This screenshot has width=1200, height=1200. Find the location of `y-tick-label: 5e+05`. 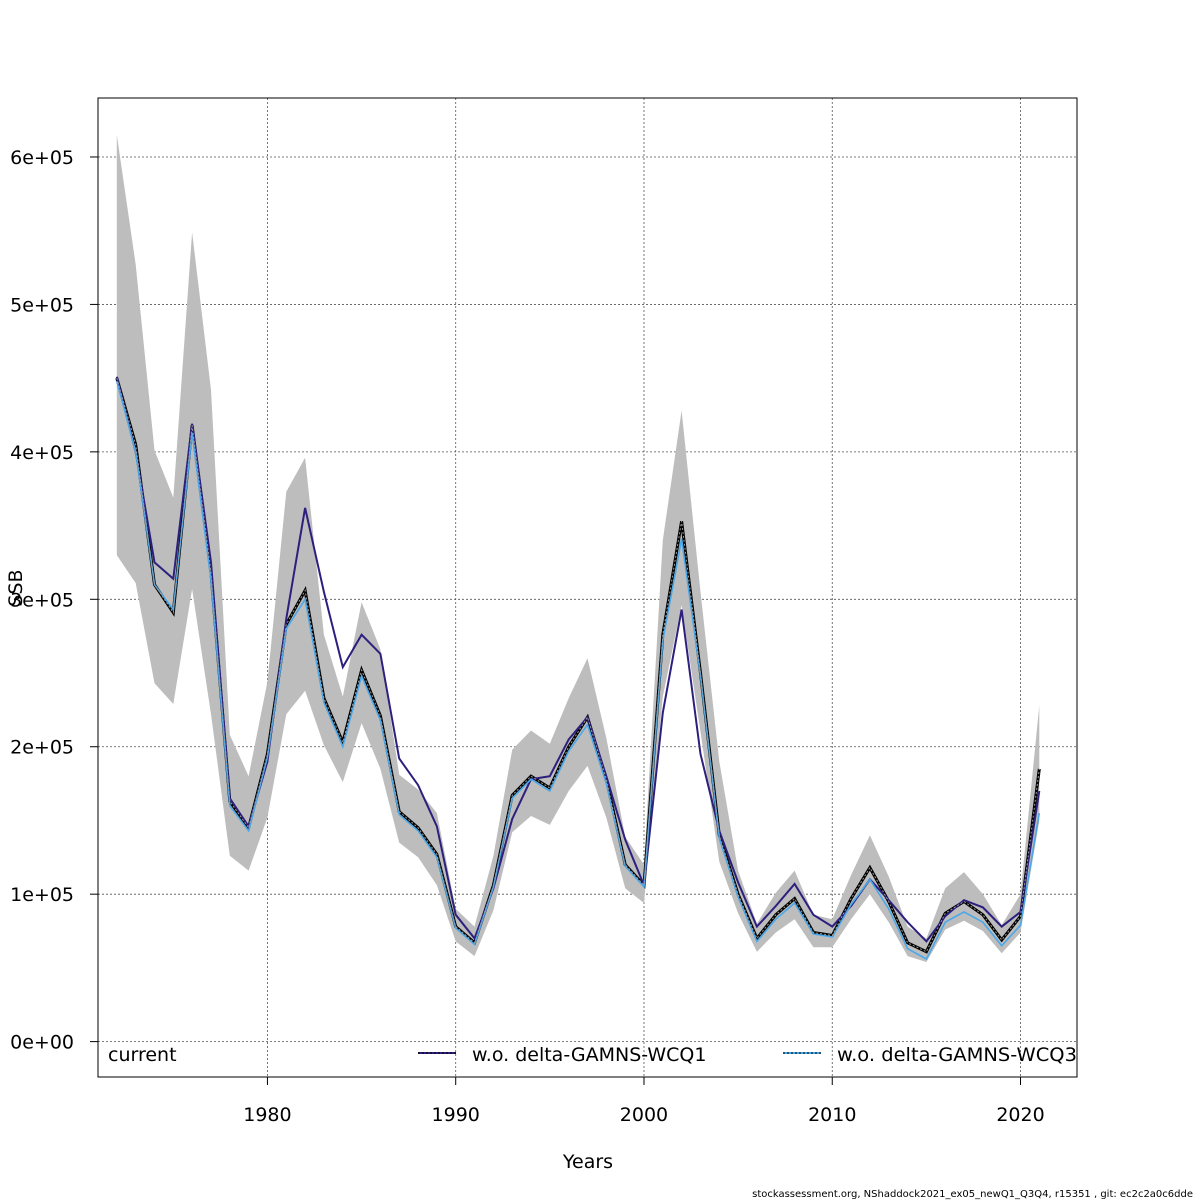

y-tick-label: 5e+05 is located at coordinates (42, 305).